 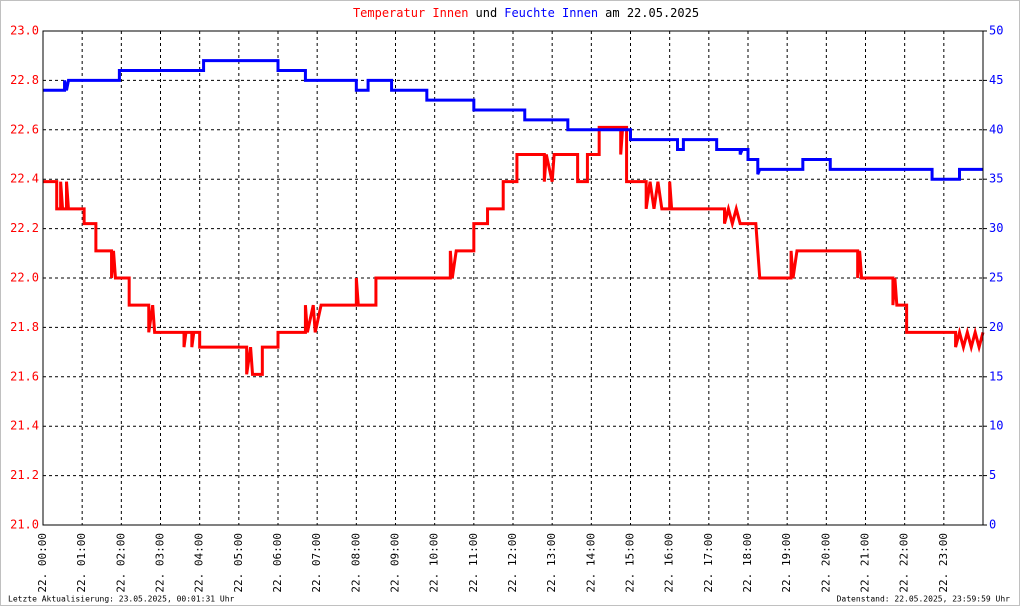 I want to click on y-tick-label: 22.6, so click(x=24, y=129).